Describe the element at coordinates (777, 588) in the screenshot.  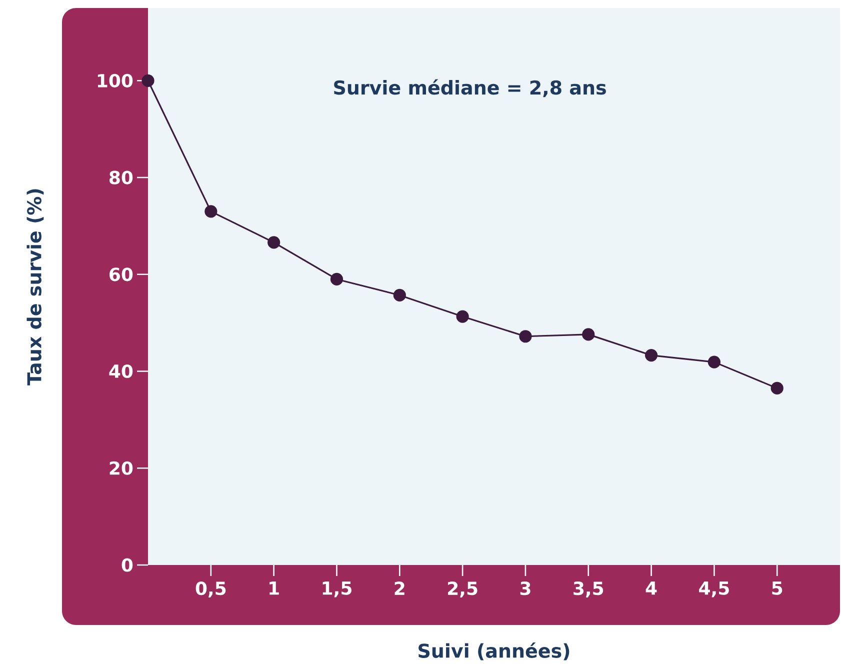
I see `x-tick-label: 5` at that location.